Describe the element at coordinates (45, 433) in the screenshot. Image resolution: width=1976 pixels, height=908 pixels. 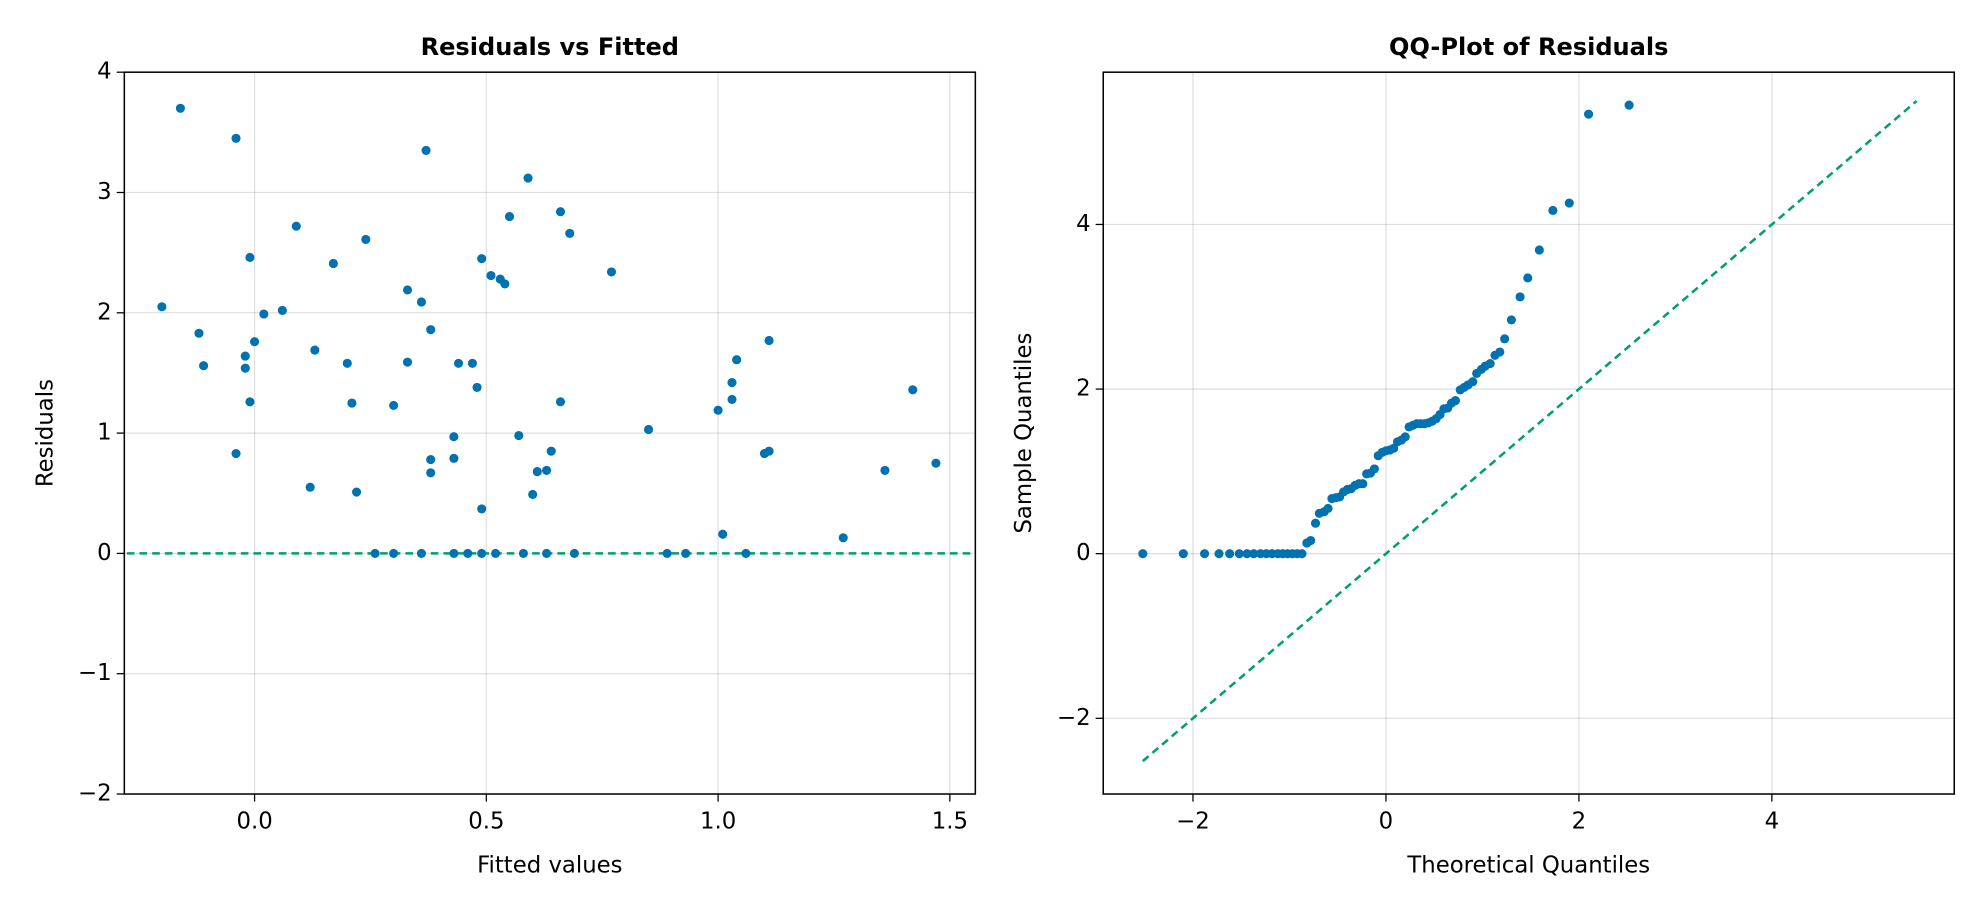
I see `y-axis-label: Residuals` at that location.